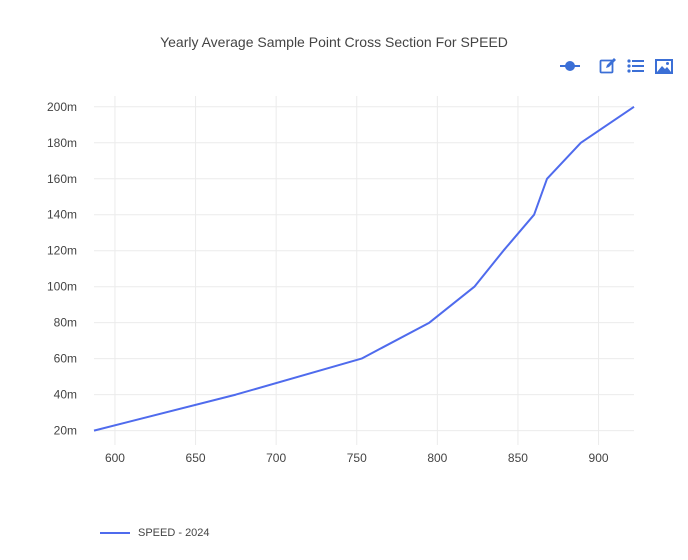 Image resolution: width=688 pixels, height=560 pixels. What do you see at coordinates (65, 431) in the screenshot?
I see `y-tick-label: 20m` at bounding box center [65, 431].